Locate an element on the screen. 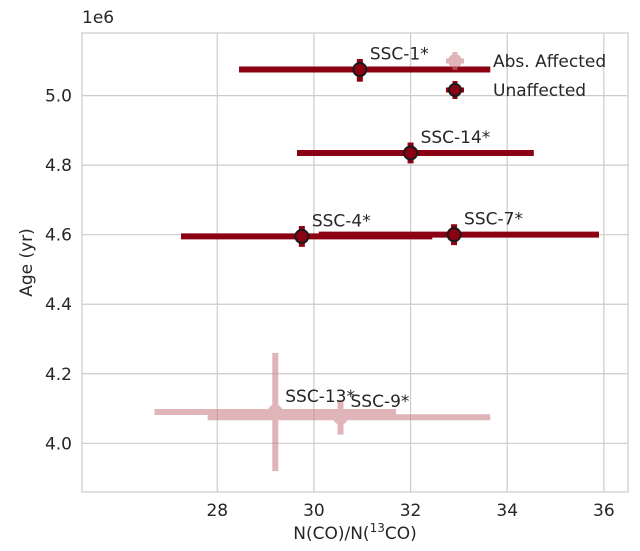 This screenshot has height=551, width=640. legend-label: Unaffected is located at coordinates (539, 91).